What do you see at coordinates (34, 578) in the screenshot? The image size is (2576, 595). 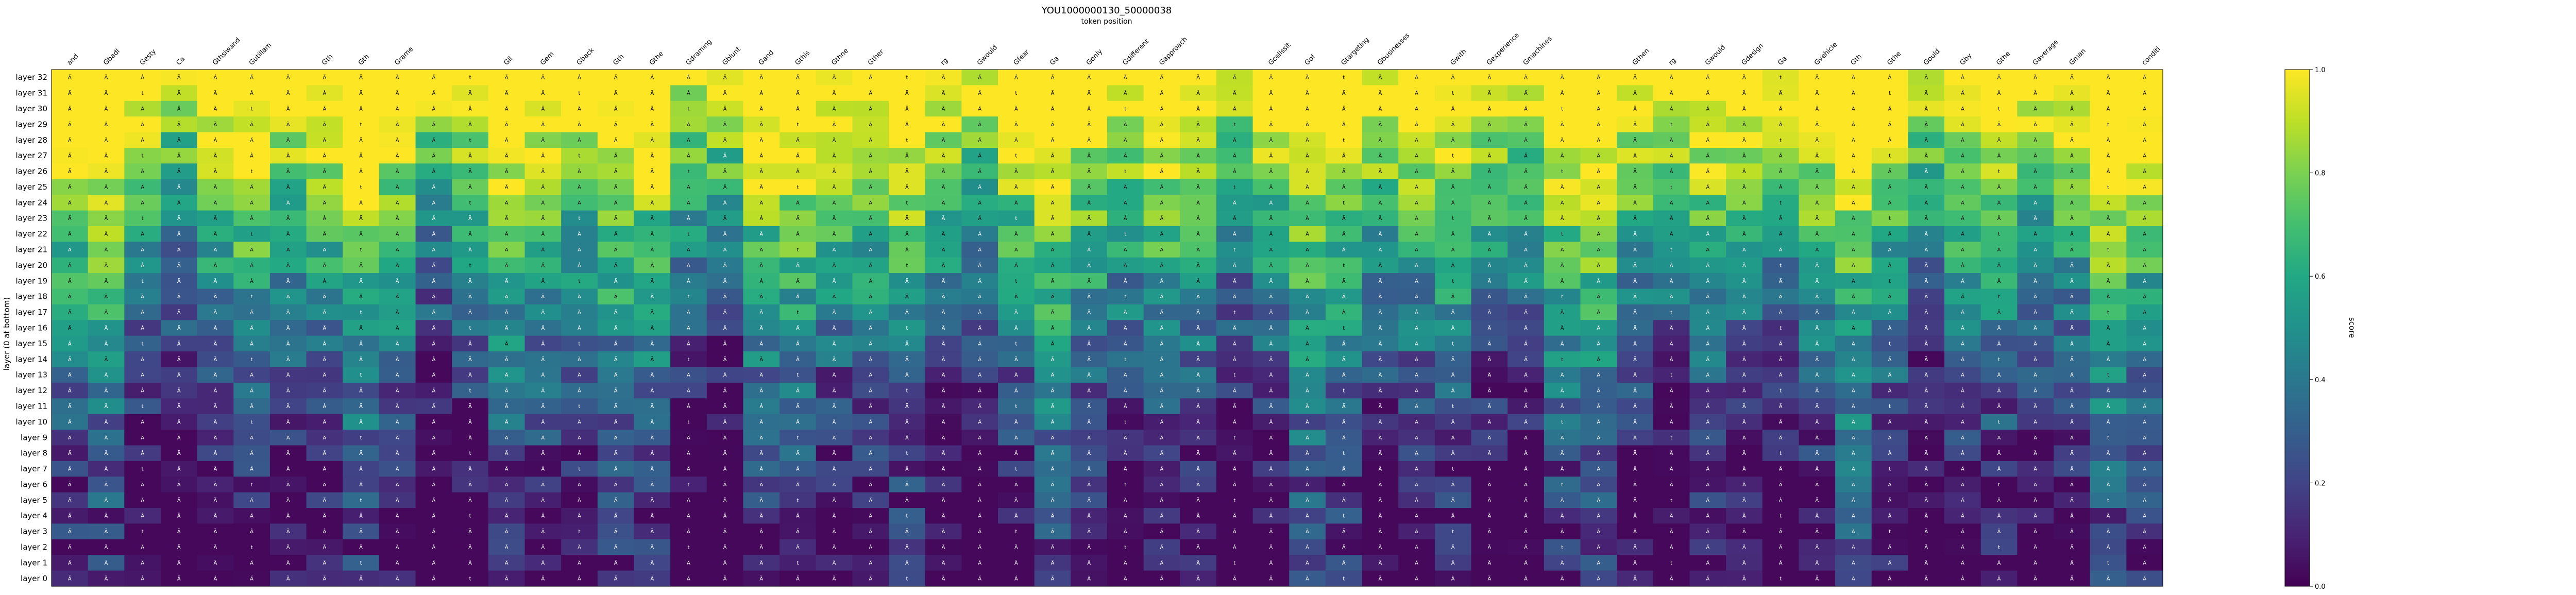 I see `y-tick-label: layer 0` at bounding box center [34, 578].